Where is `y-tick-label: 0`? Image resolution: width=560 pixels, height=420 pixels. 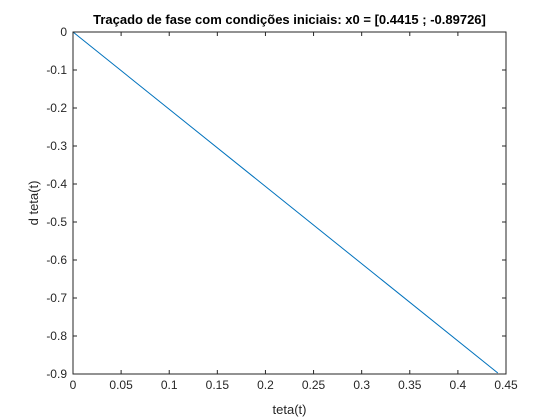 y-tick-label: 0 is located at coordinates (63, 32).